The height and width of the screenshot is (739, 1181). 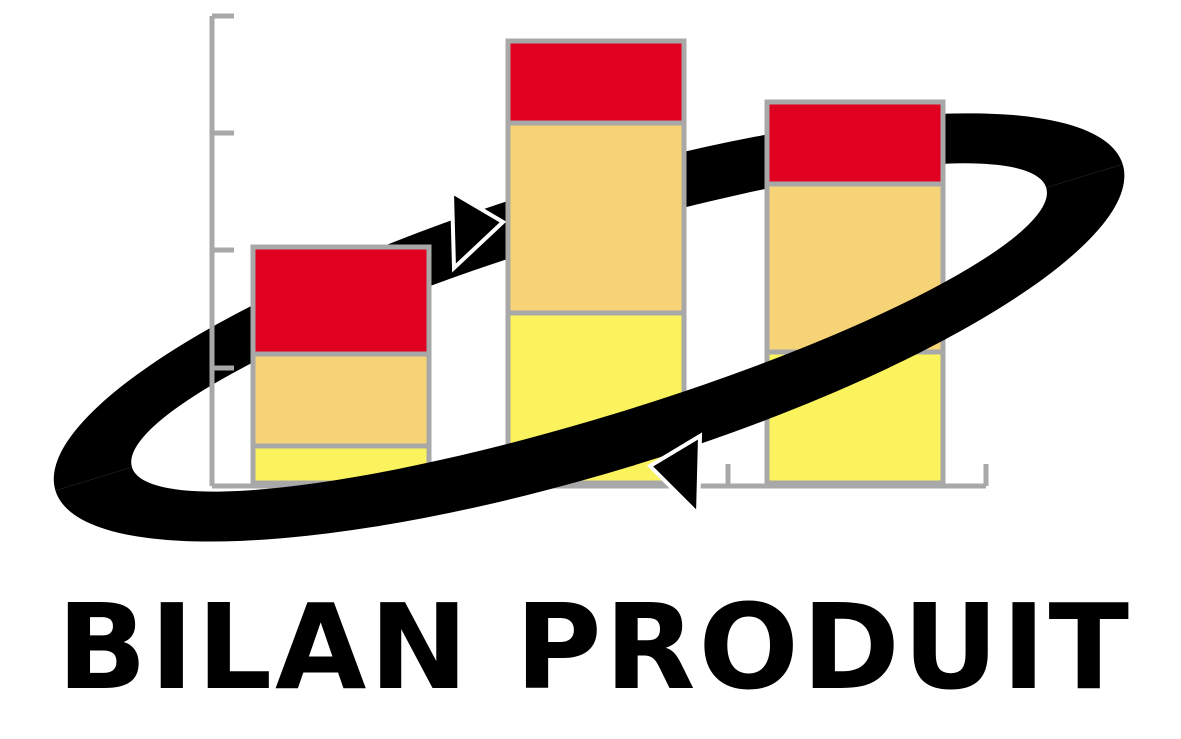 I want to click on arrow-left-icon, so click(x=674, y=475).